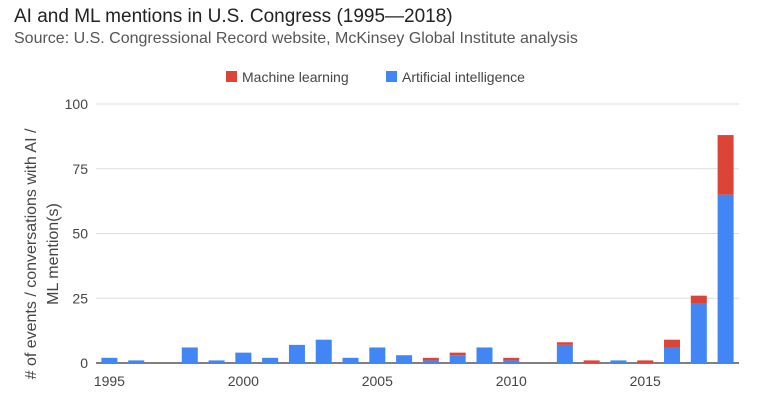 The width and height of the screenshot is (774, 411). Describe the element at coordinates (109, 360) in the screenshot. I see `bar-artificial-intelligence-1995` at that location.